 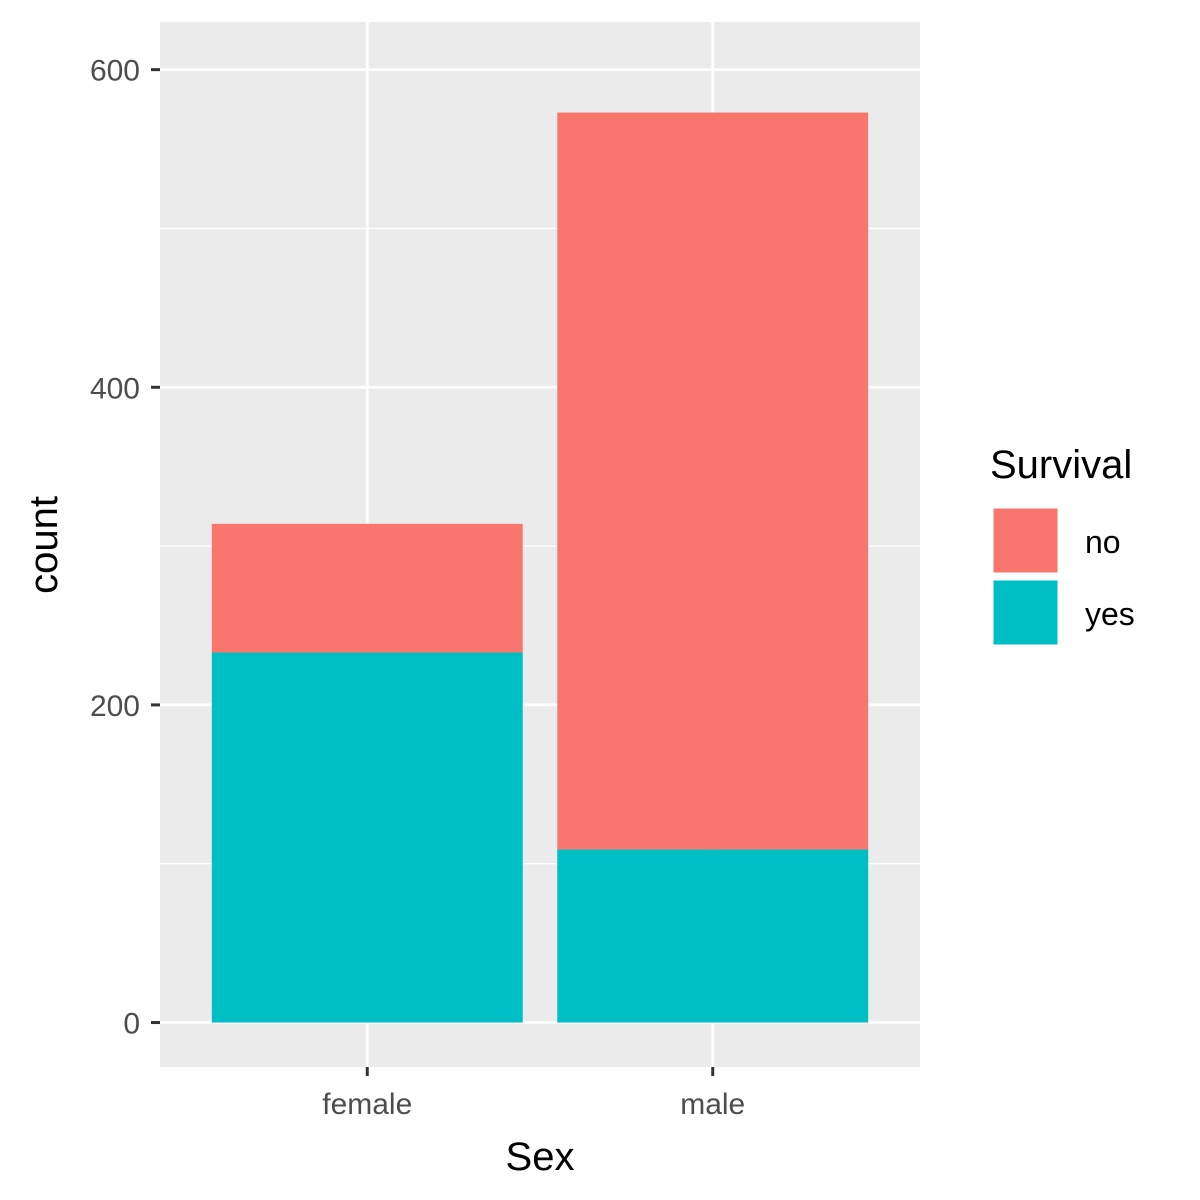 What do you see at coordinates (44, 545) in the screenshot?
I see `y-axis-title: count` at bounding box center [44, 545].